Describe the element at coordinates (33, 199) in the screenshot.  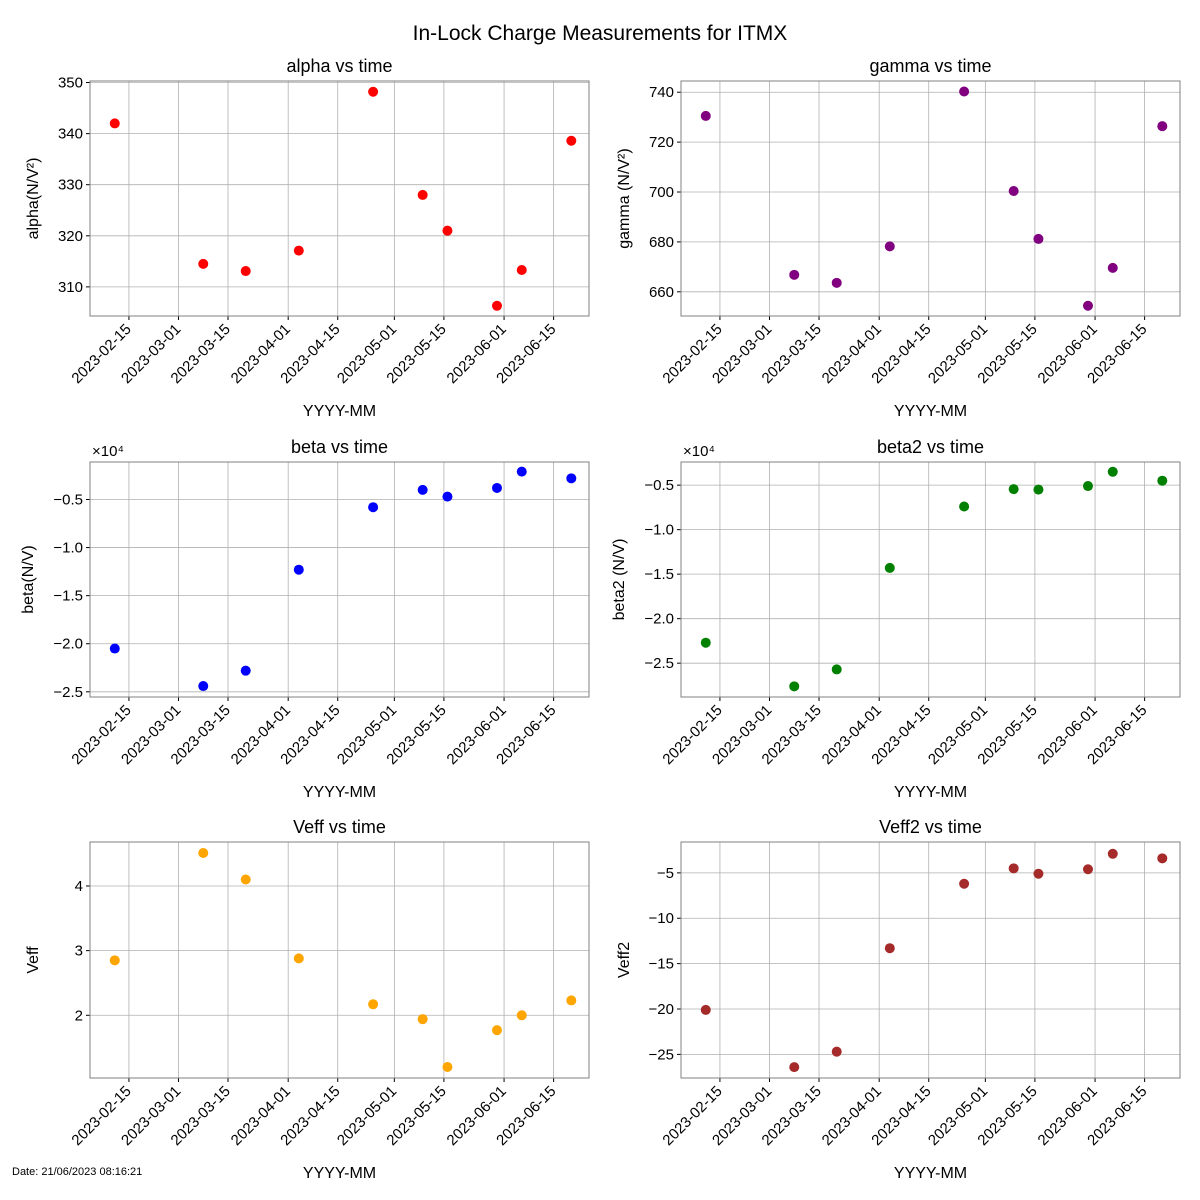
I see `y-axis-label: alpha(N/V²)` at that location.